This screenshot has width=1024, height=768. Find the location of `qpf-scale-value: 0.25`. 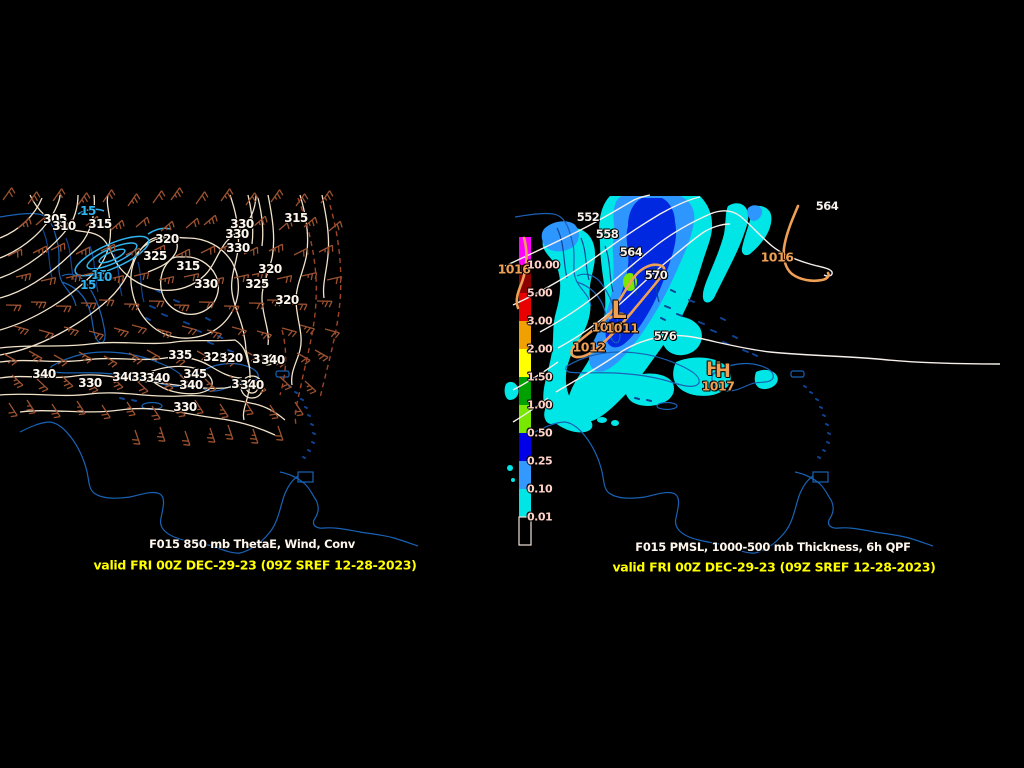

qpf-scale-value: 0.25 is located at coordinates (540, 461).